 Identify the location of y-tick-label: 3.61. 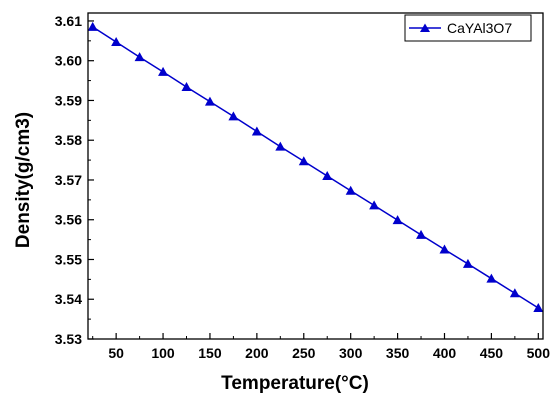
(68, 21).